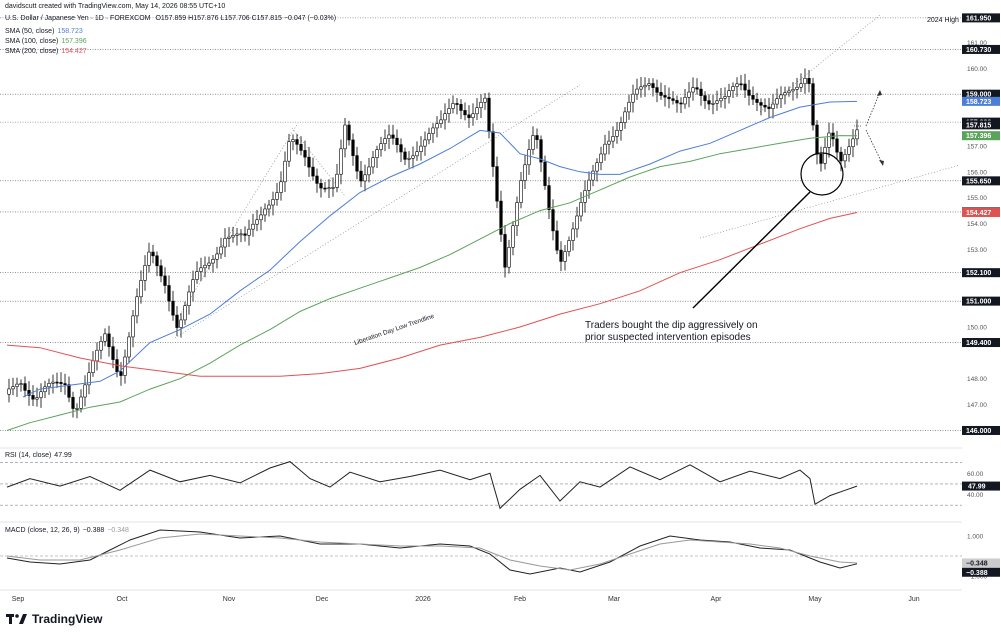 The height and width of the screenshot is (637, 1001). I want to click on scenario-up-arrowhead, so click(879, 93).